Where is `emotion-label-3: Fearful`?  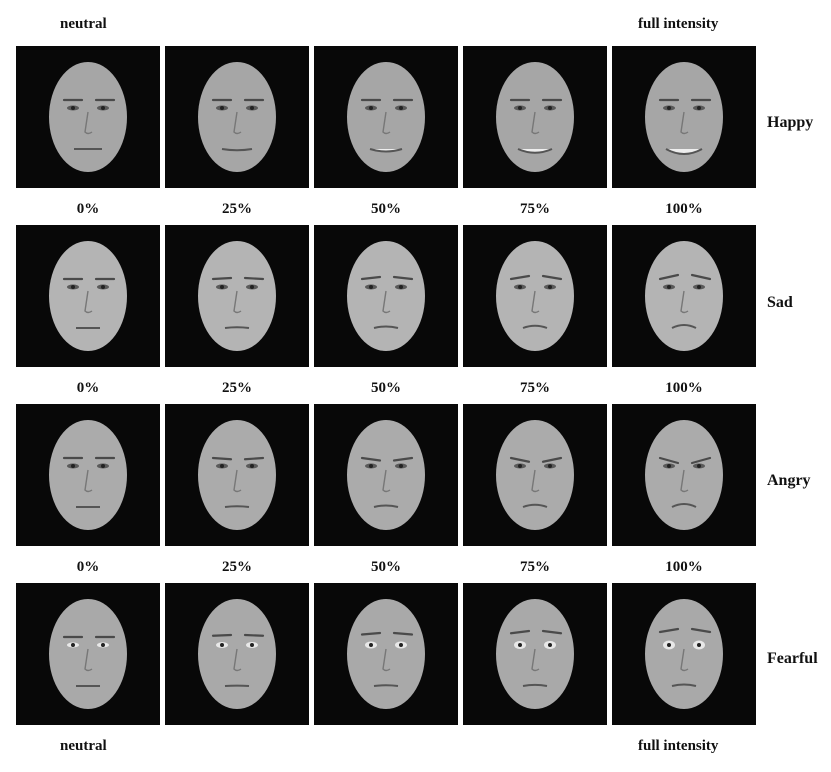 emotion-label-3: Fearful is located at coordinates (792, 658).